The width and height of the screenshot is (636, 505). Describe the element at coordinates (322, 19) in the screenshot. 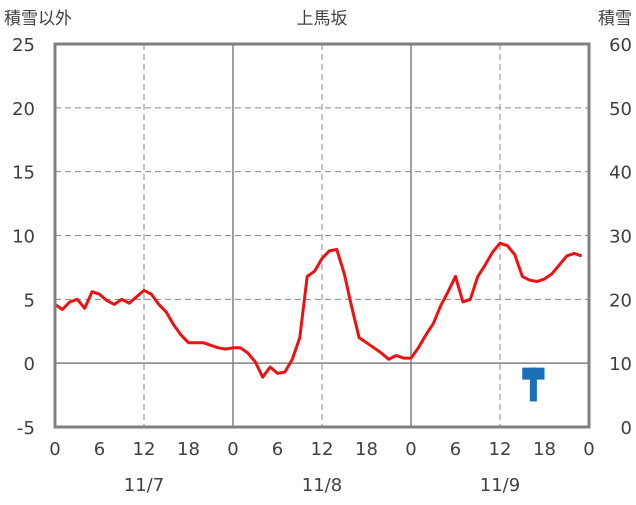

I see `chart-title: 上馬坂` at that location.